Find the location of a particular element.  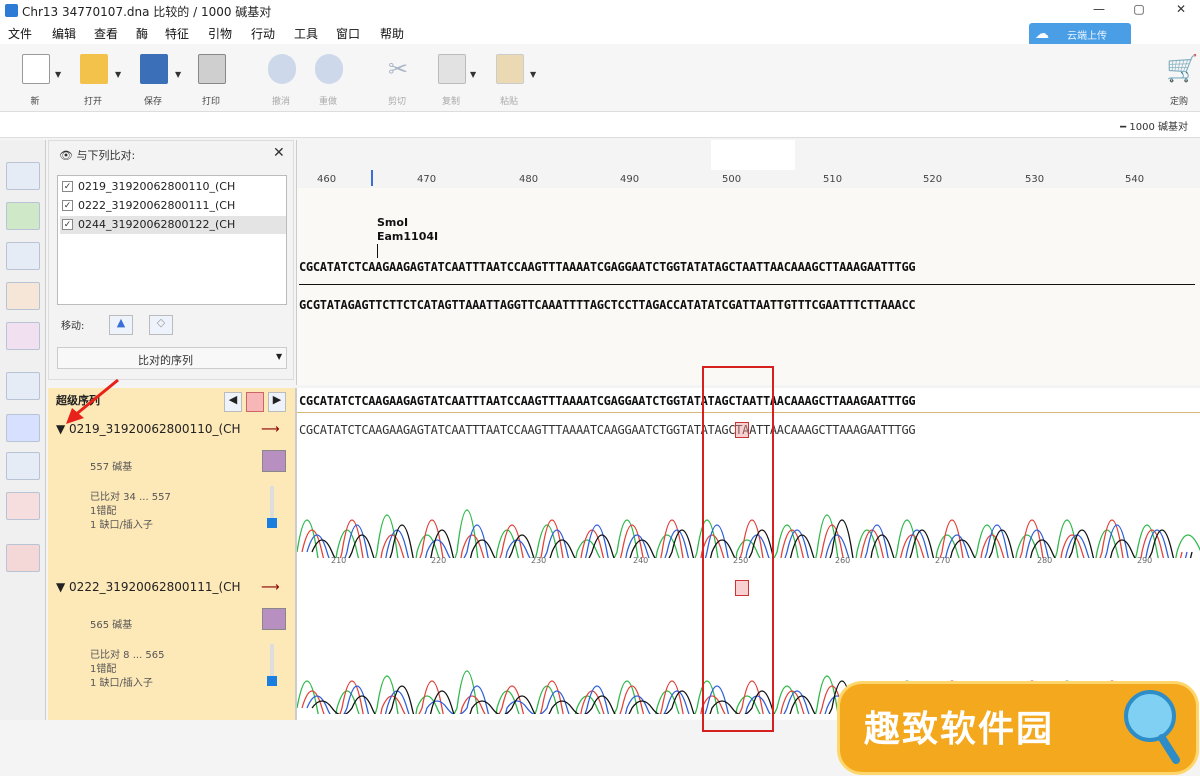

undo-button: 撤消 is located at coordinates (281, 79).